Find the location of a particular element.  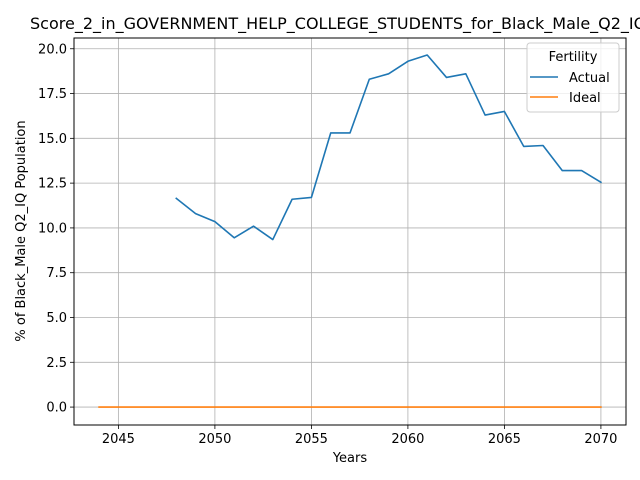

legend: Fertility Actual Ideal is located at coordinates (573, 77).